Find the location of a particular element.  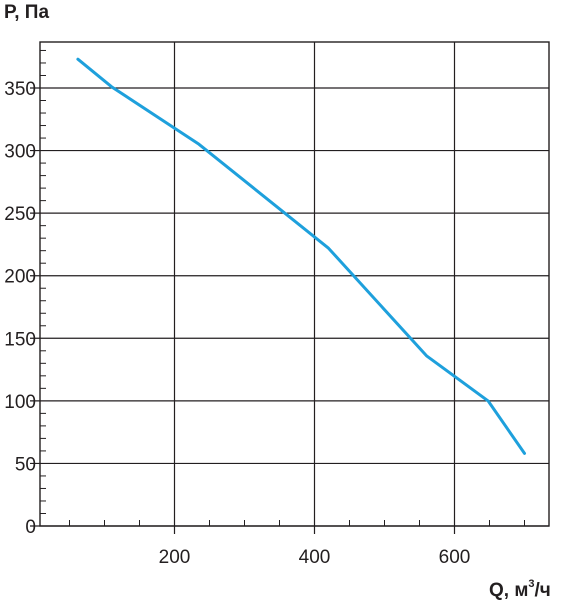

y-tick-label: 100 is located at coordinates (20, 402).